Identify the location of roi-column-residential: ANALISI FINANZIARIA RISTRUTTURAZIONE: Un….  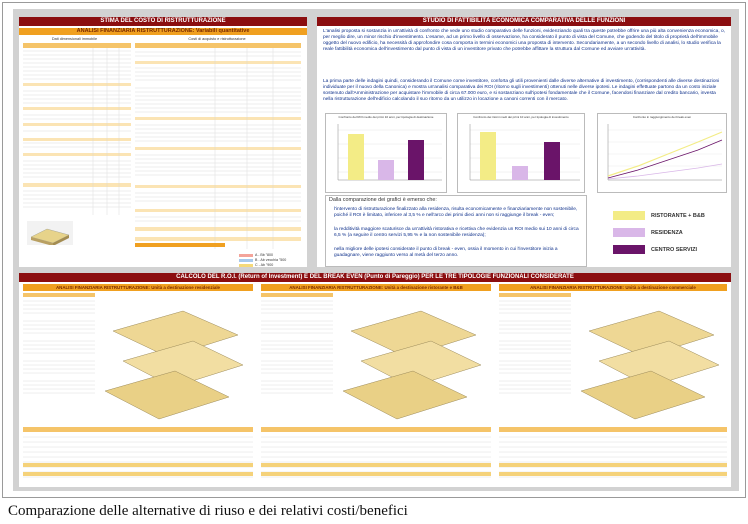
(138, 384).